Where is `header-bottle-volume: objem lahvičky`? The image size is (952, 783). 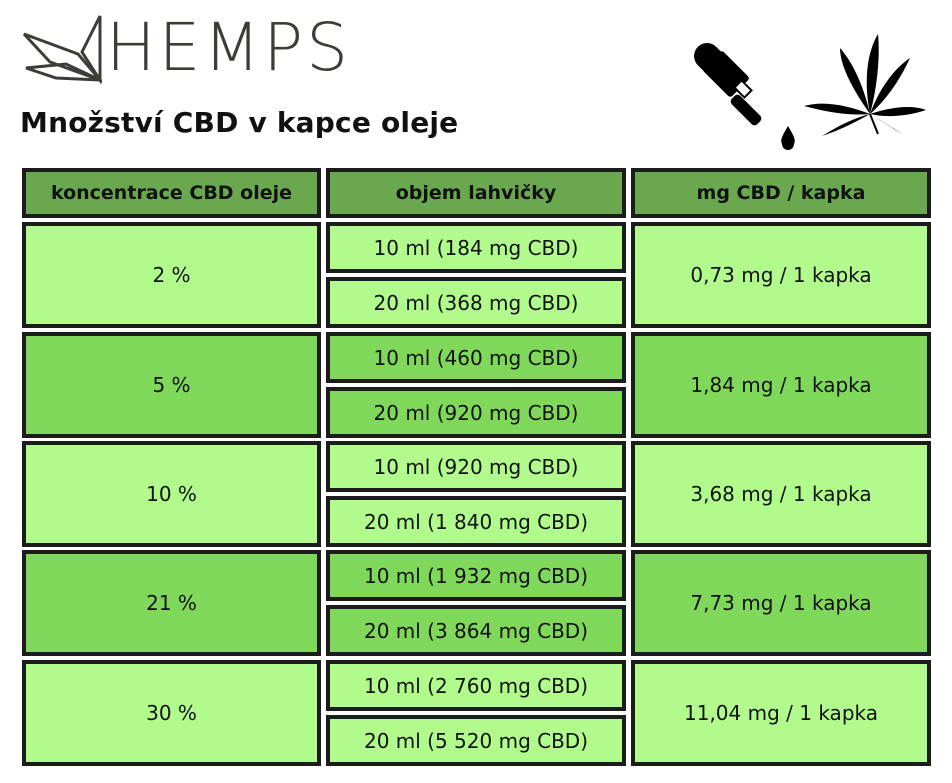
header-bottle-volume: objem lahvičky is located at coordinates (476, 193).